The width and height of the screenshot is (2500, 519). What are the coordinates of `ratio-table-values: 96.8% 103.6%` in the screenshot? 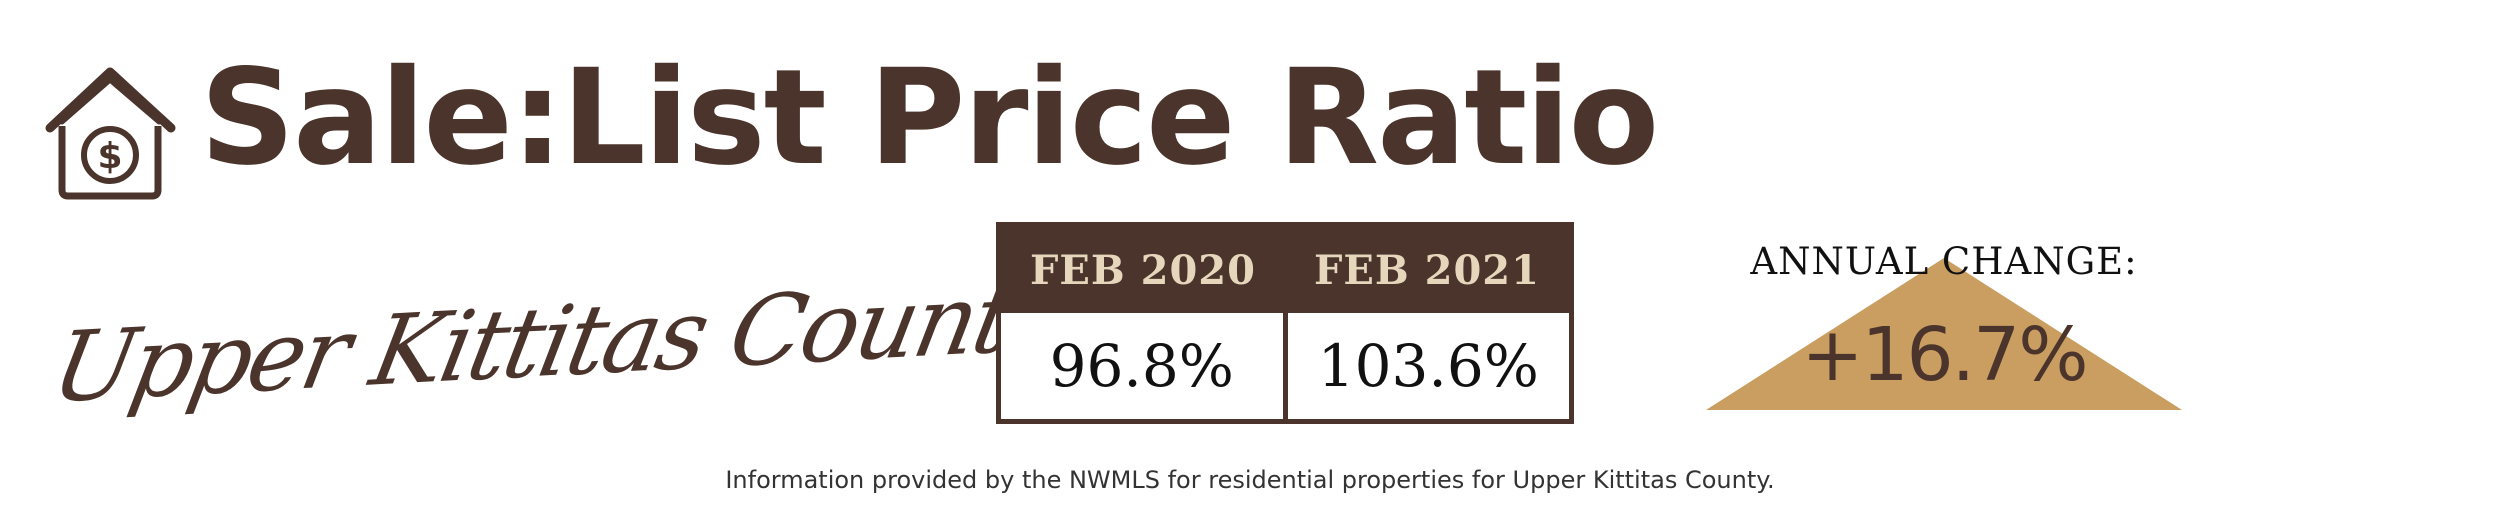 It's located at (1285, 366).